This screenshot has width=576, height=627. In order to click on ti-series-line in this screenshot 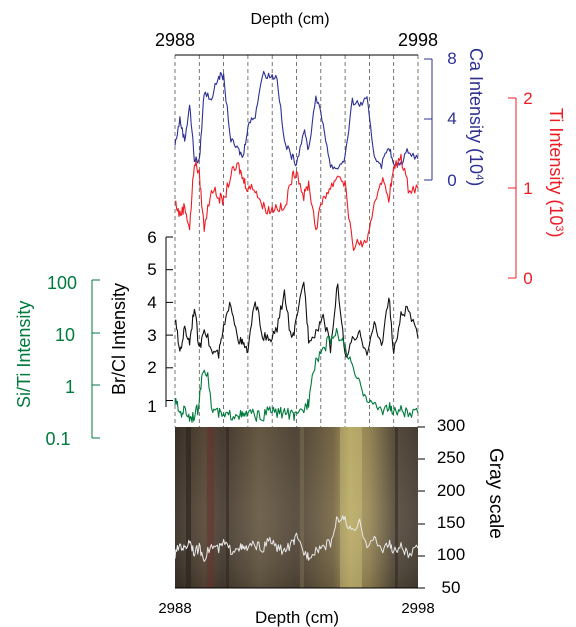, I will do `click(296, 202)`.